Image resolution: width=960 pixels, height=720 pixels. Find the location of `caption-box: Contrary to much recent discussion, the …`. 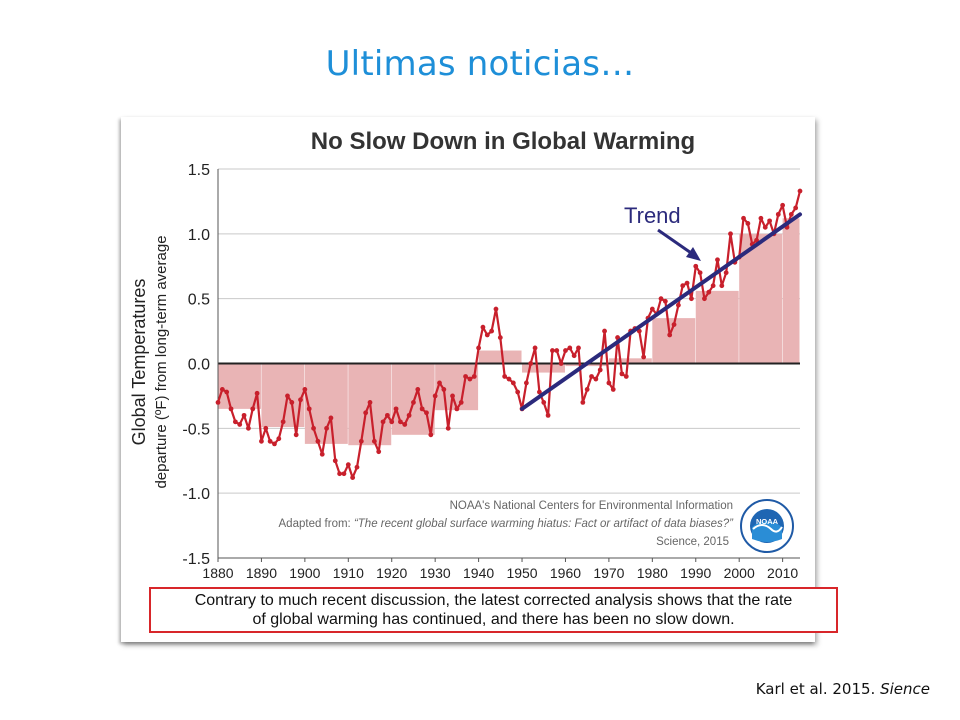

caption-box: Contrary to much recent discussion, the … is located at coordinates (493, 610).